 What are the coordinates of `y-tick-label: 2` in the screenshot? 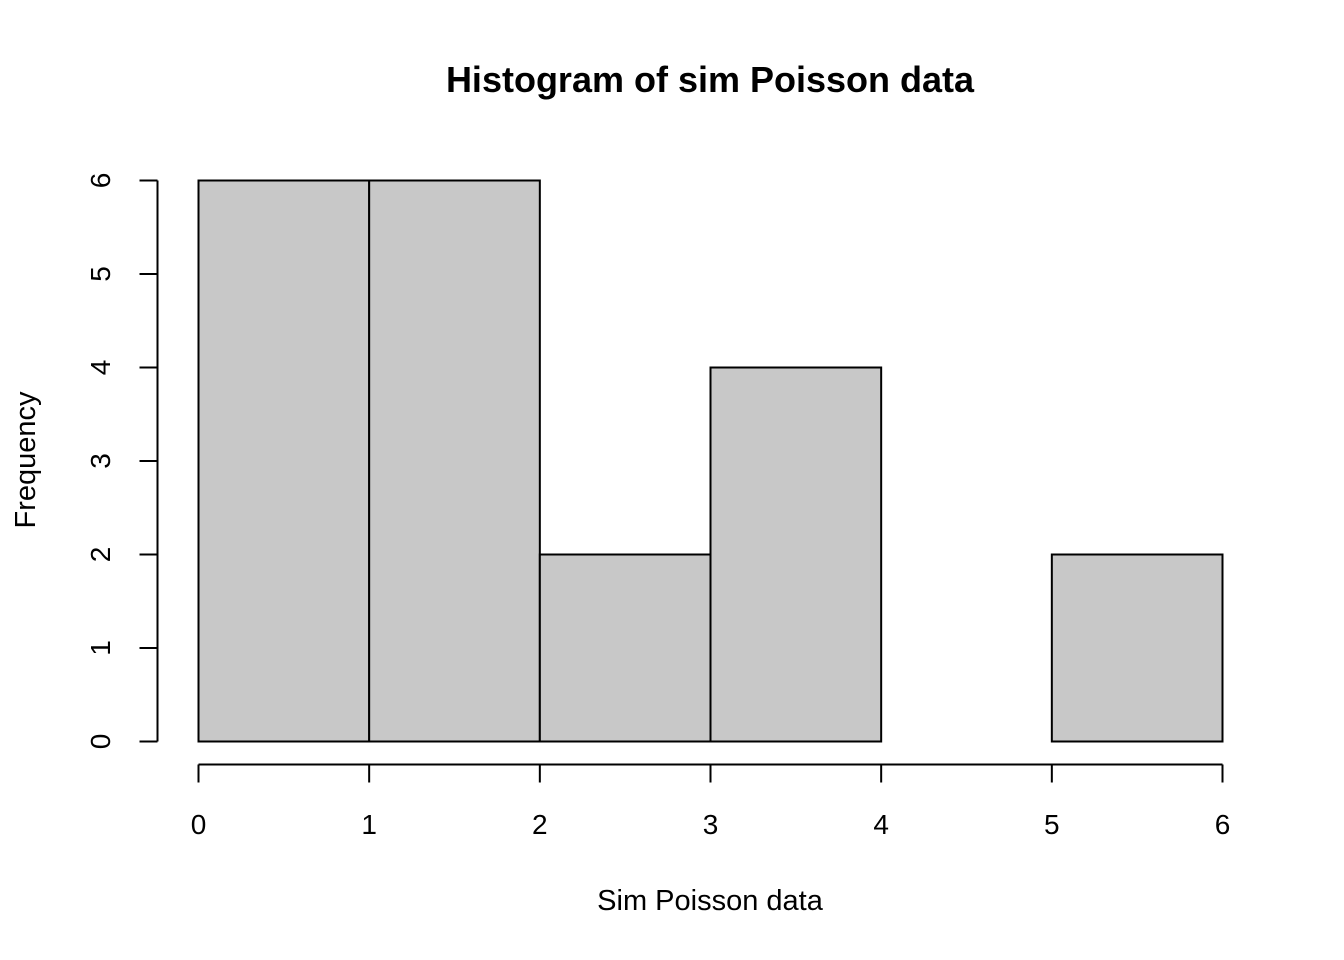 It's located at (100, 555).